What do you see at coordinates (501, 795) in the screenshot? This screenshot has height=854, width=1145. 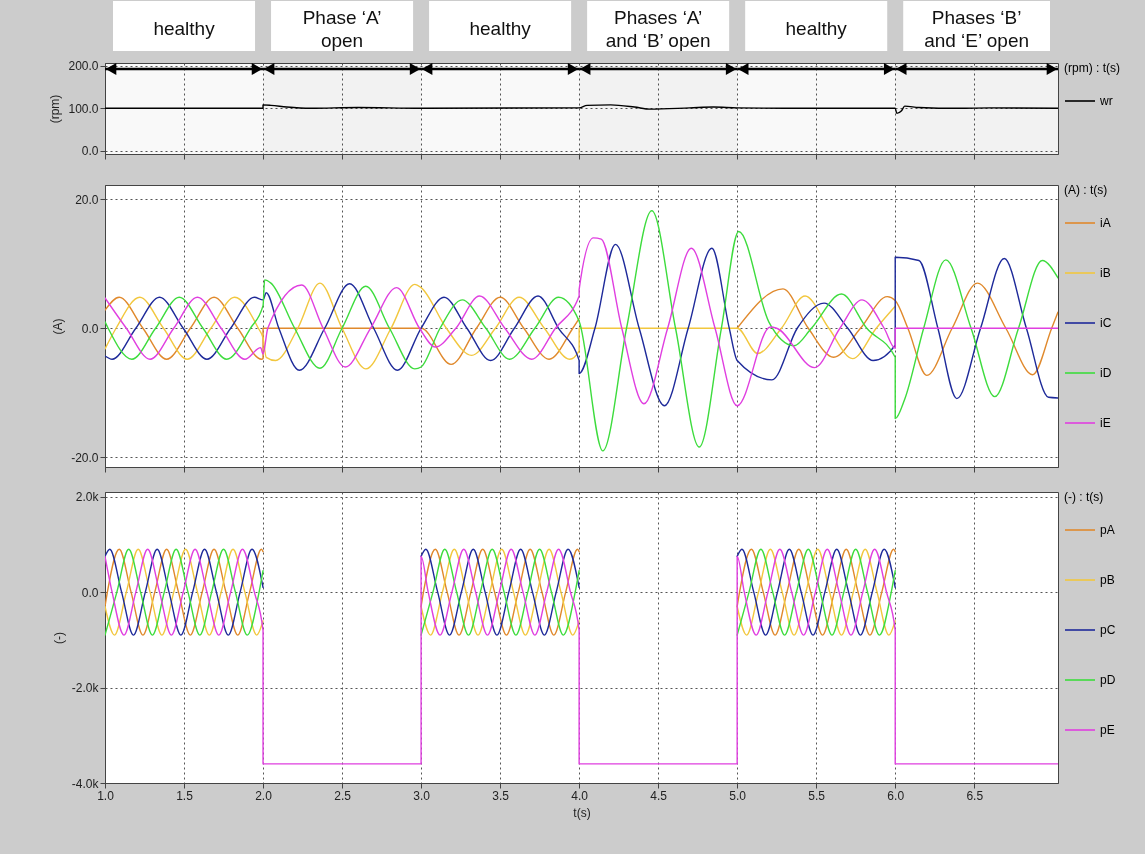 I see `x-tick-label: 3.5` at bounding box center [501, 795].